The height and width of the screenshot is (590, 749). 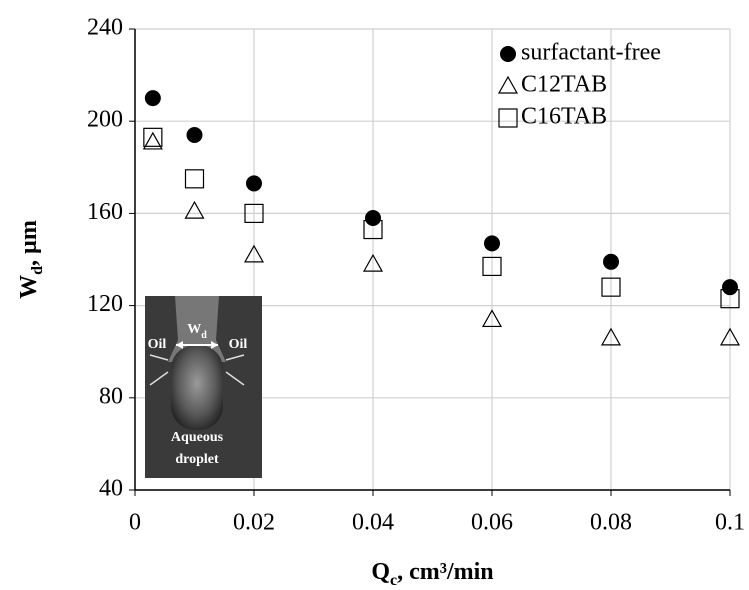 What do you see at coordinates (29, 287) in the screenshot?
I see `y-axis-title-part: W` at bounding box center [29, 287].